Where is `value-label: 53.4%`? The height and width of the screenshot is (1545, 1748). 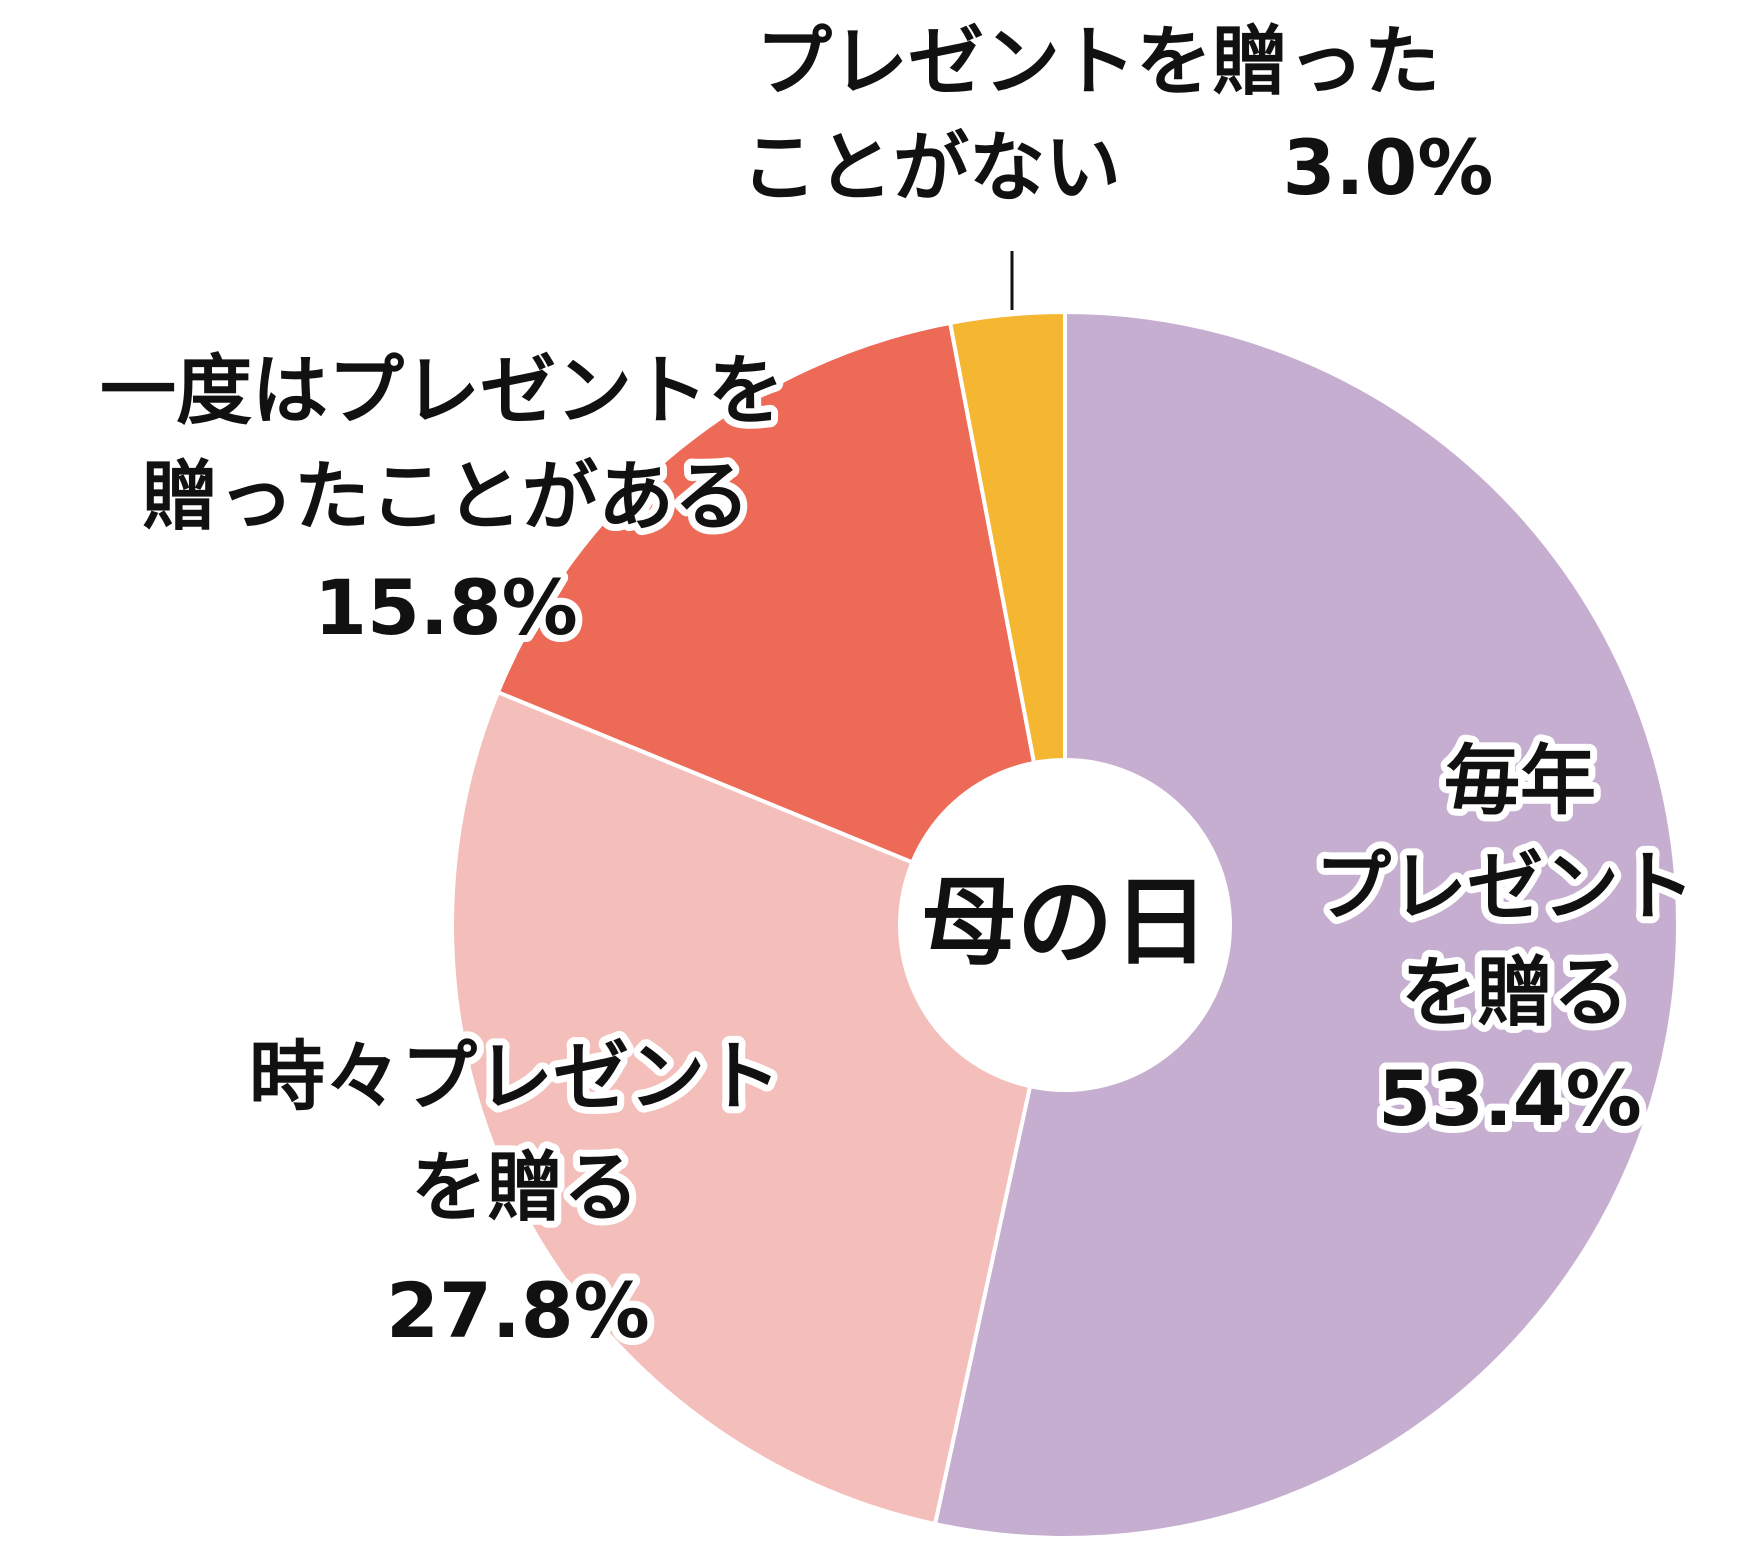
value-label: 53.4% is located at coordinates (1510, 1098).